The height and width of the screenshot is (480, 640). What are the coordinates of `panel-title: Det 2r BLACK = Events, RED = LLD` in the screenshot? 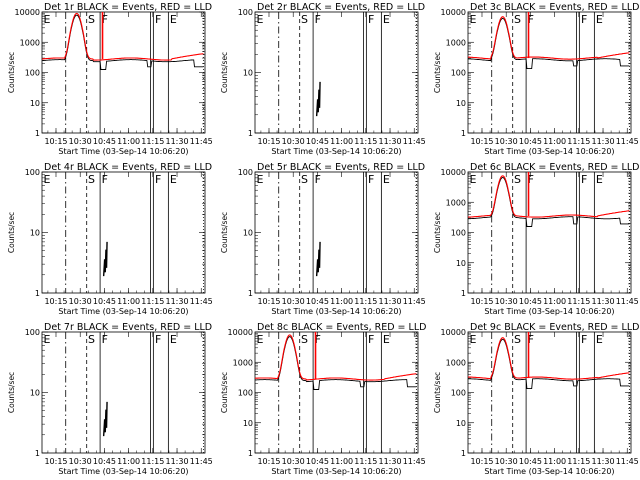 It's located at (341, 7).